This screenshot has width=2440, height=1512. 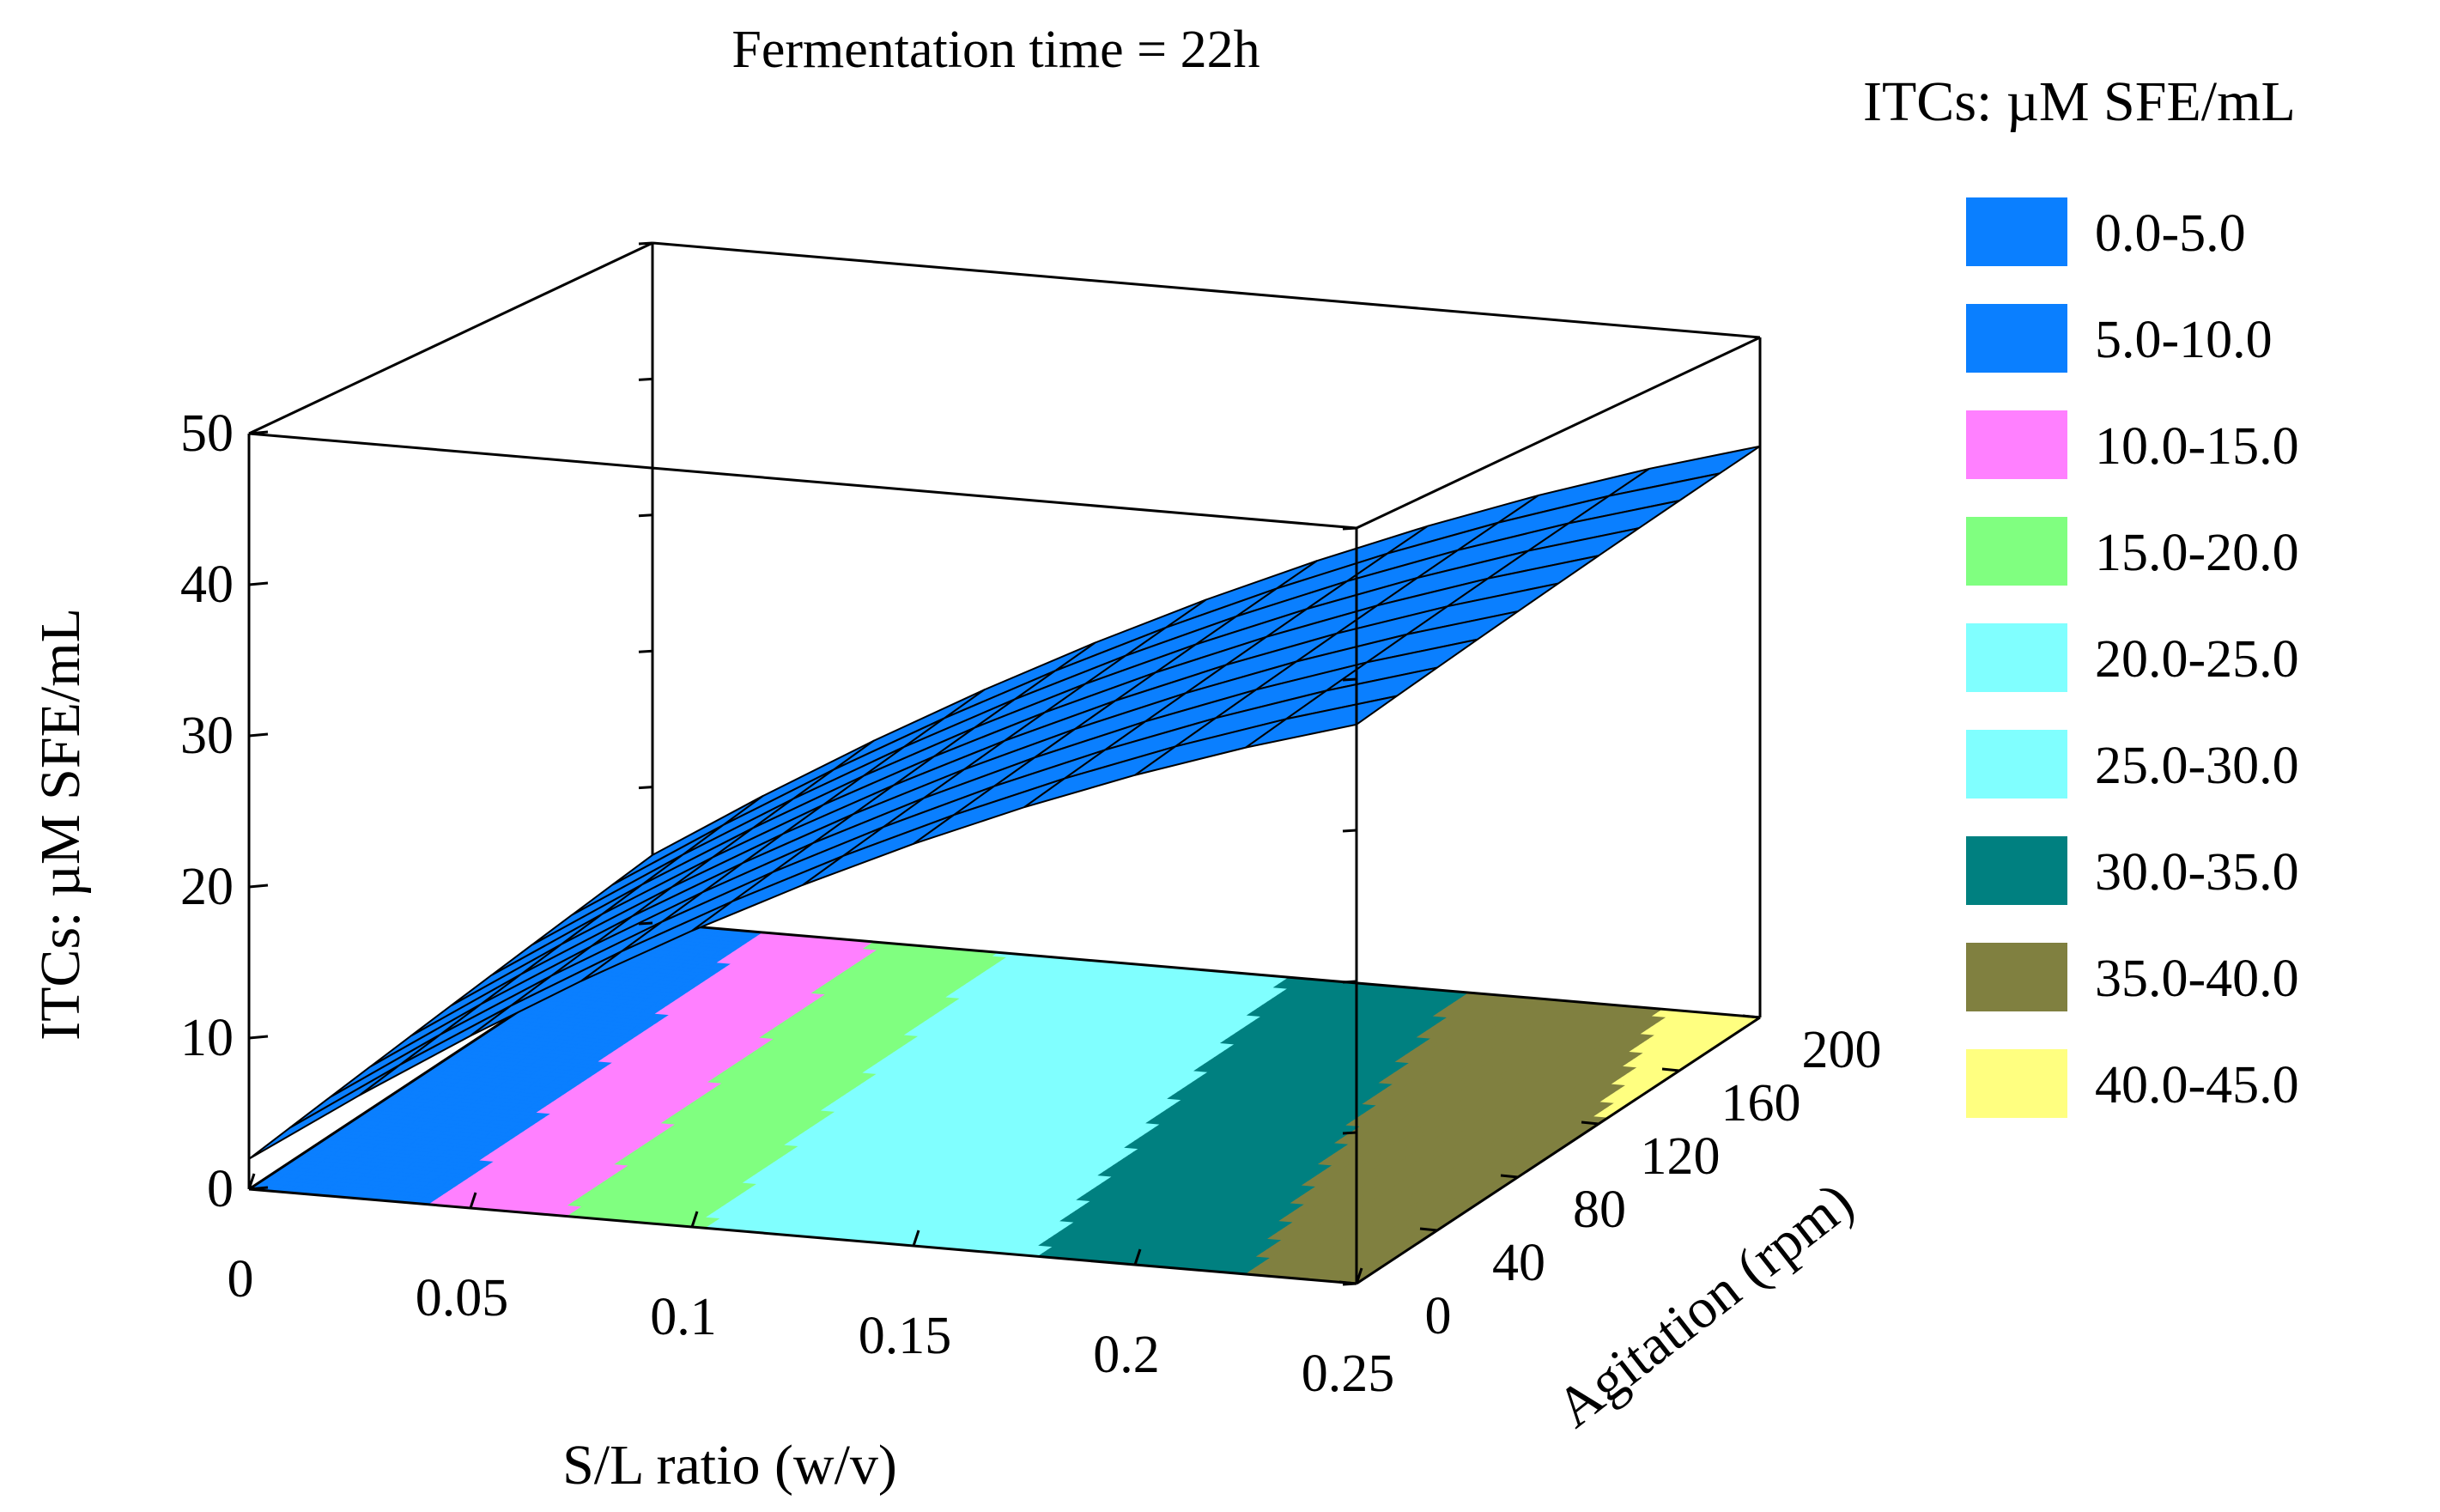 What do you see at coordinates (995, 50) in the screenshot?
I see `chart-title: Fermentation time = 22h` at bounding box center [995, 50].